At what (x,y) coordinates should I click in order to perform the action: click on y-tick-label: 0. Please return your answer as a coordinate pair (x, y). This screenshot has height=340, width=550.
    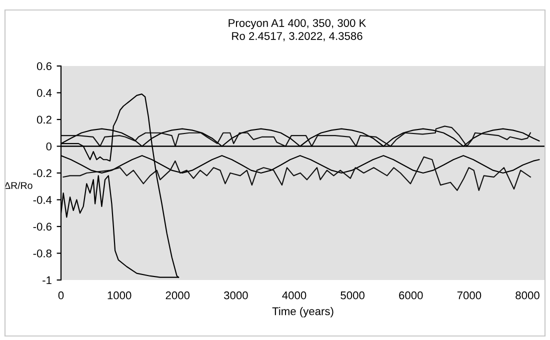
    Looking at the image, I should click on (49, 146).